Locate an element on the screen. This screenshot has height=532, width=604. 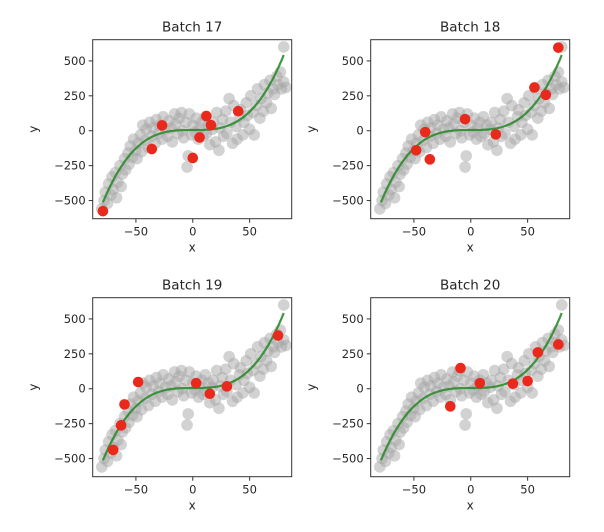
subplot-title: Batch 20 is located at coordinates (470, 286).